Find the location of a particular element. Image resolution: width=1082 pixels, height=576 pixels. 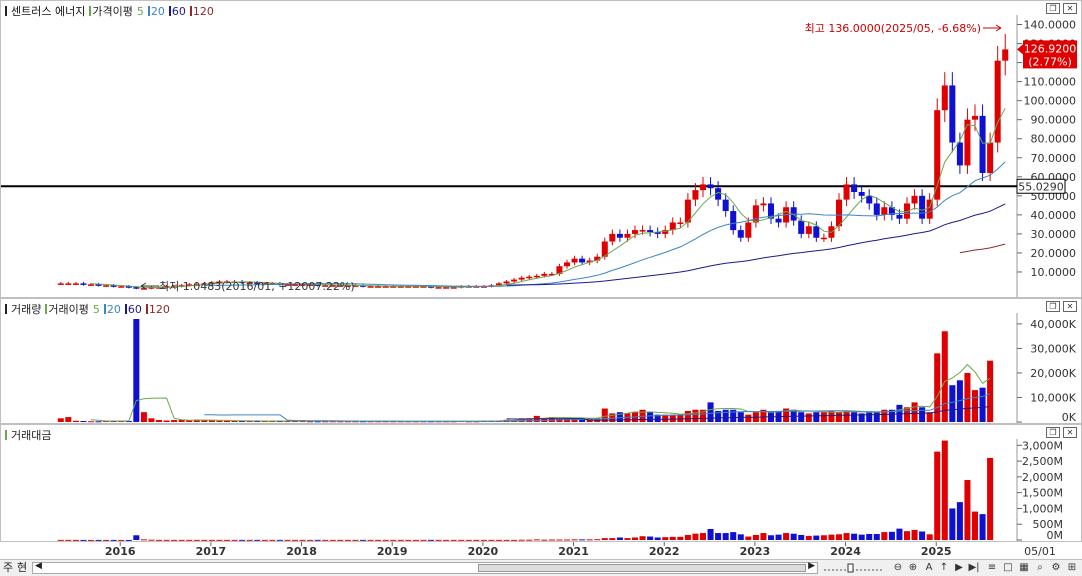

current-button: 현 is located at coordinates (22, 567).